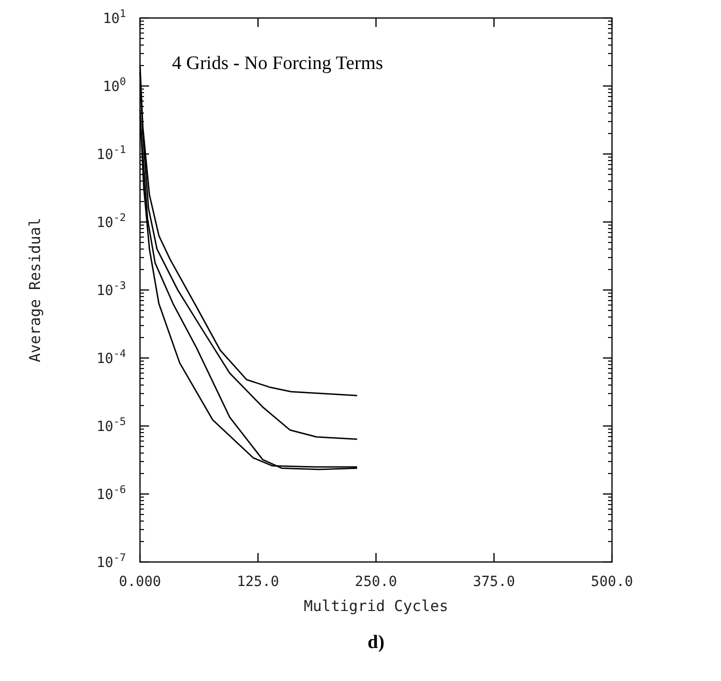  Describe the element at coordinates (111, 153) in the screenshot. I see `y-tick-label: 10$^{-1}$` at that location.